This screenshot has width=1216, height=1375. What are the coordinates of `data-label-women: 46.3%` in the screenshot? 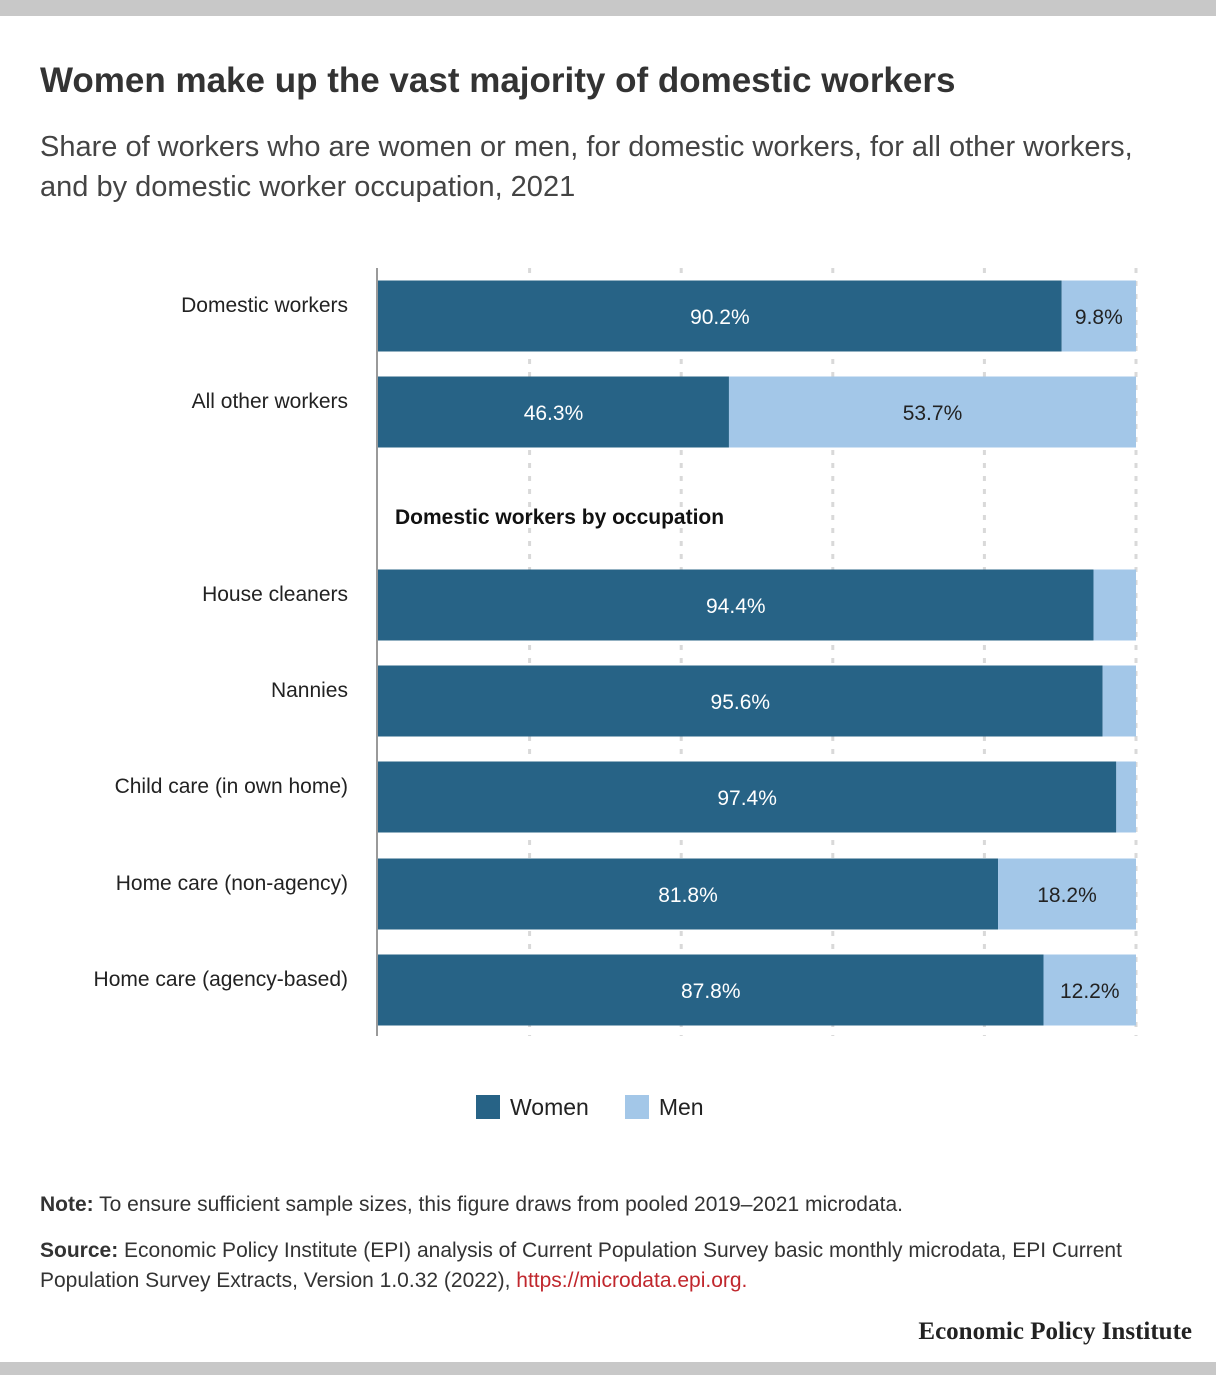 It's located at (554, 413).